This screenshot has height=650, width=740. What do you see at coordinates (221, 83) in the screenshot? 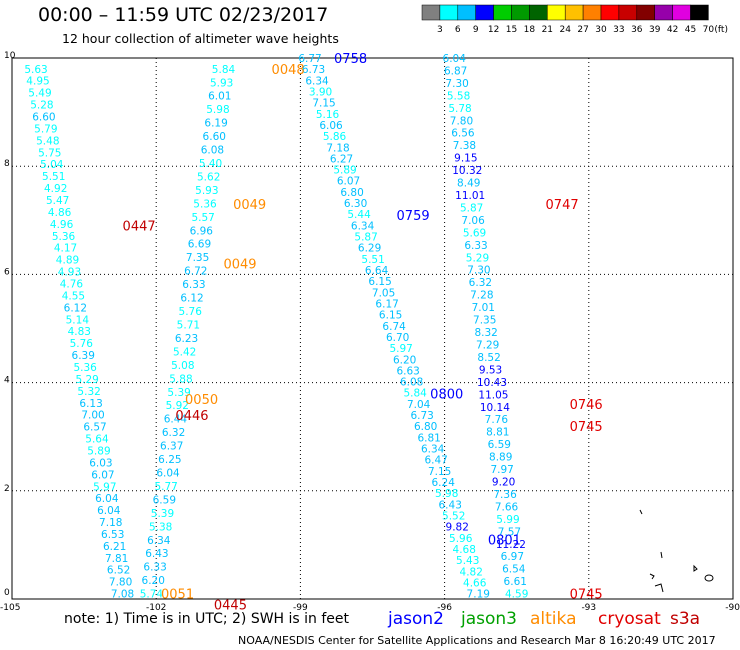
I see `swh-value-label: 5.93` at bounding box center [221, 83].